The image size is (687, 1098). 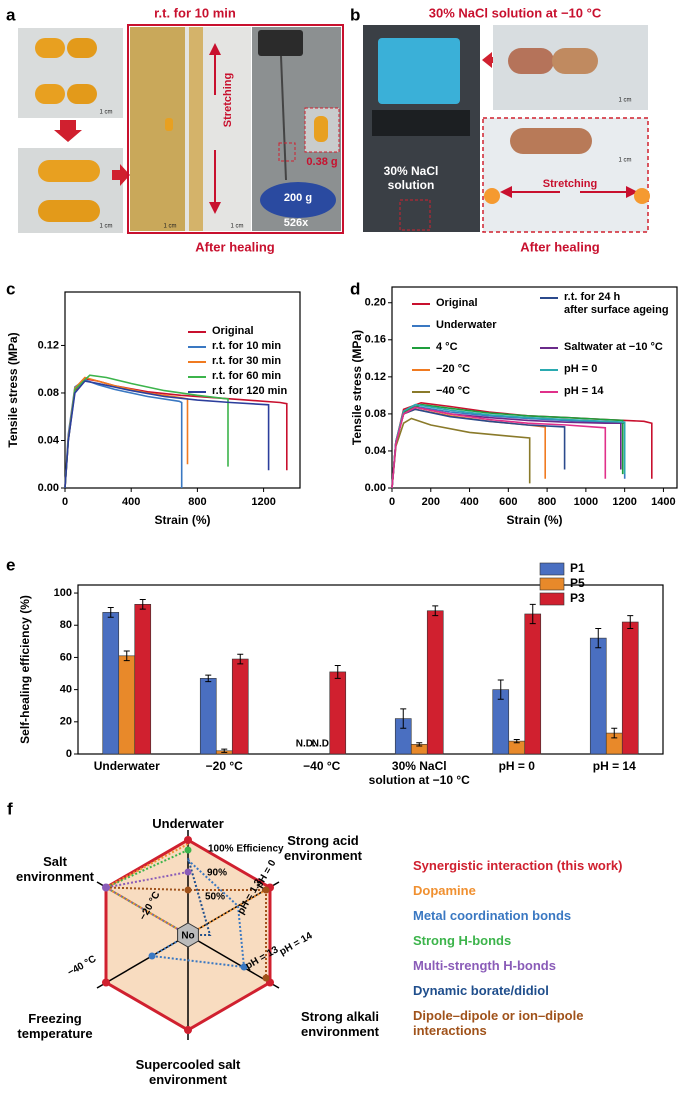 What do you see at coordinates (157, 129) in the screenshot?
I see `photo` at bounding box center [157, 129].